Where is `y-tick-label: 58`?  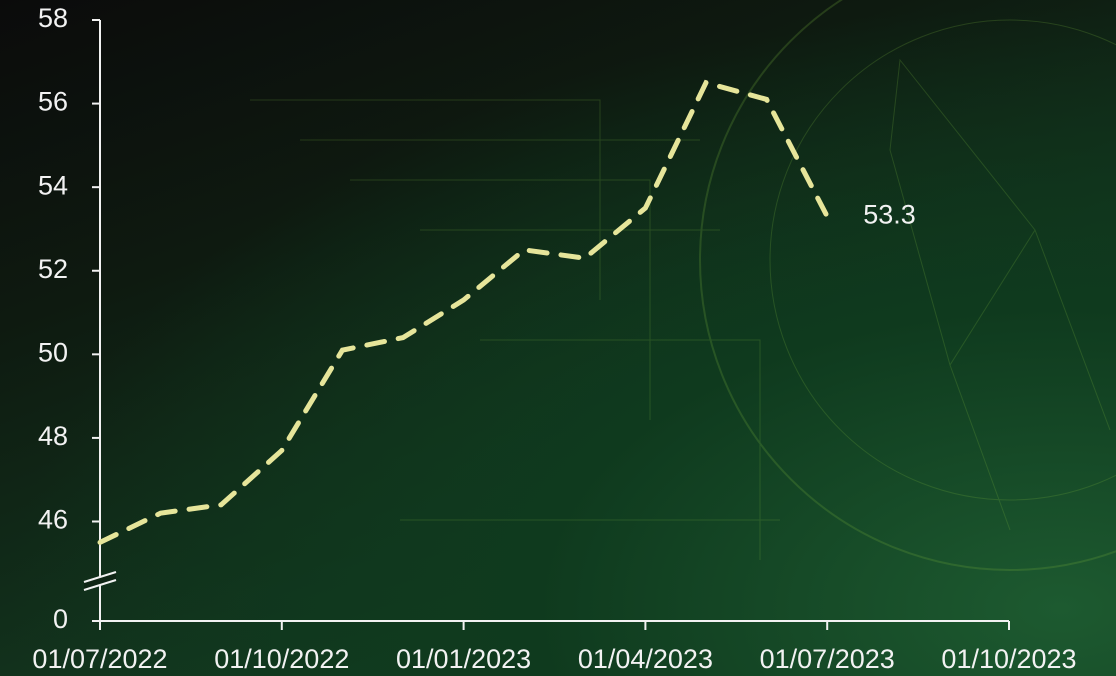 y-tick-label: 58 is located at coordinates (53, 18).